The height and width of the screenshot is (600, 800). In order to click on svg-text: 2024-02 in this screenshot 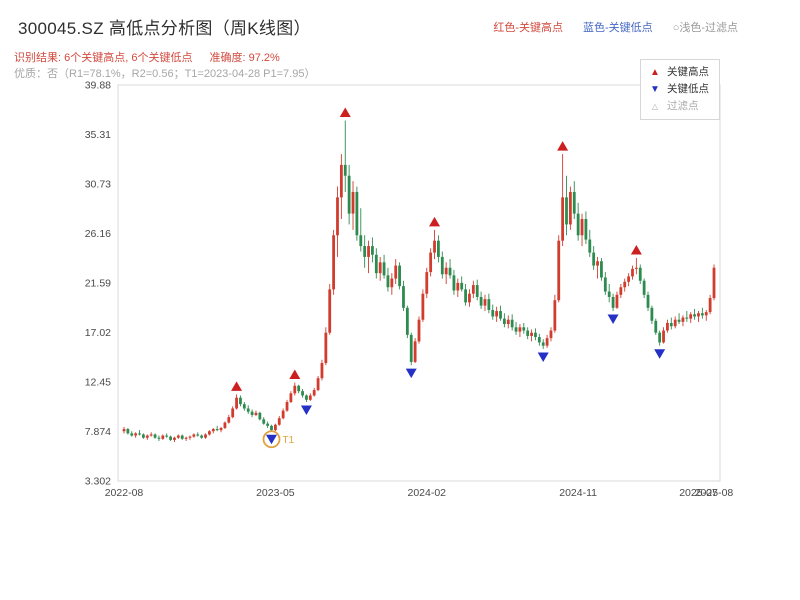, I will do `click(426, 493)`.